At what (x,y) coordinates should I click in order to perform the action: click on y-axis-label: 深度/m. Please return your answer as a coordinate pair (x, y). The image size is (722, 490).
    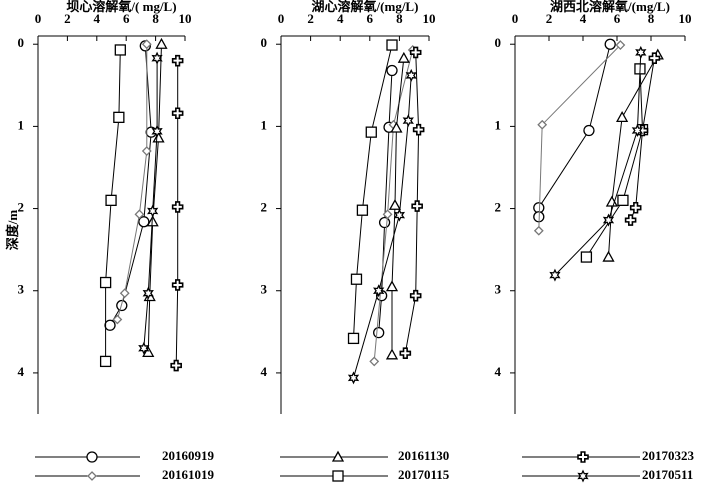
    Looking at the image, I should click on (12, 230).